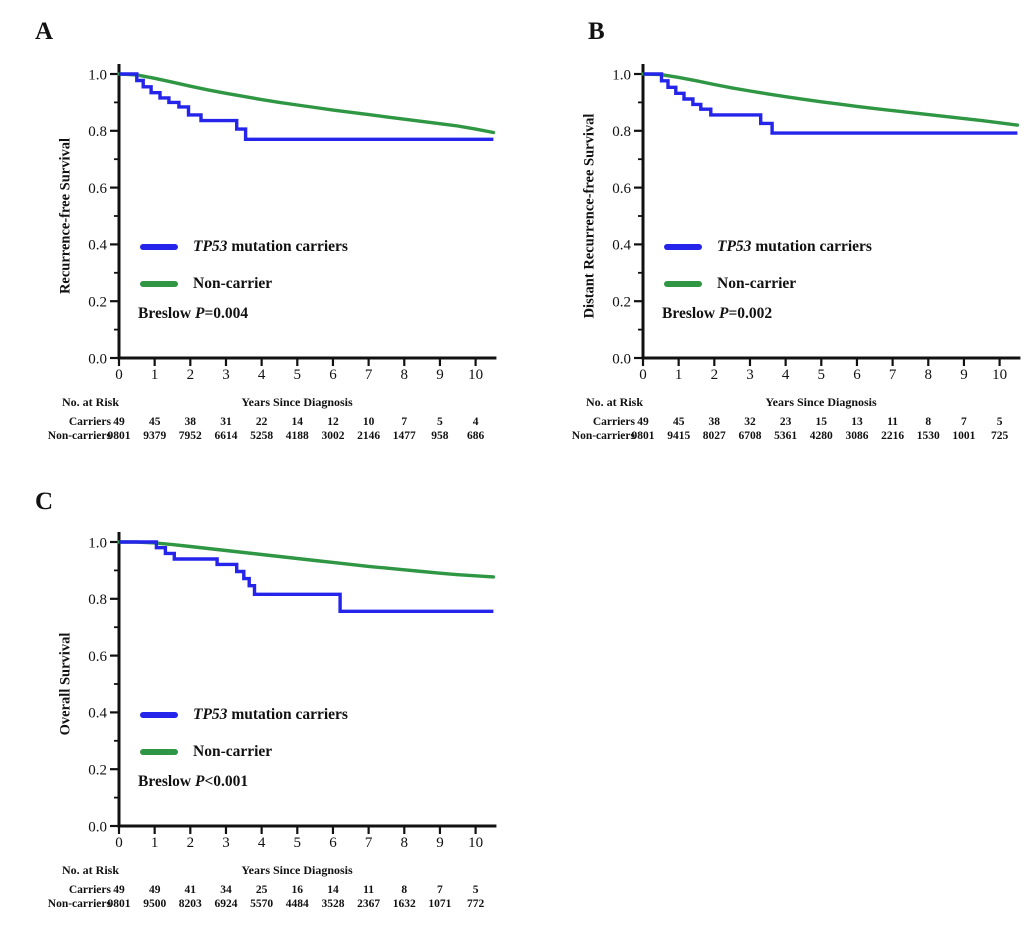 Image resolution: width=1032 pixels, height=930 pixels. Describe the element at coordinates (404, 436) in the screenshot. I see `risk-value: 1477` at that location.